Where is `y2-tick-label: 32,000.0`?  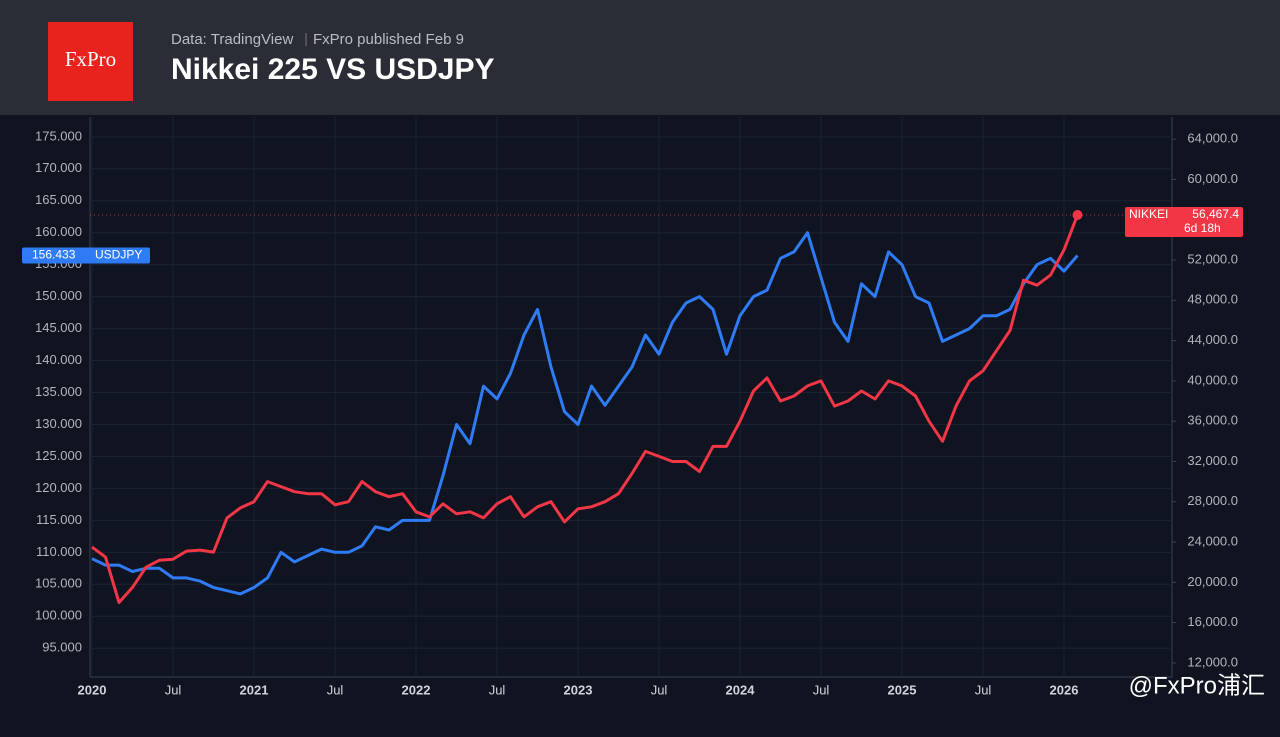
y2-tick-label: 32,000.0 is located at coordinates (1212, 460).